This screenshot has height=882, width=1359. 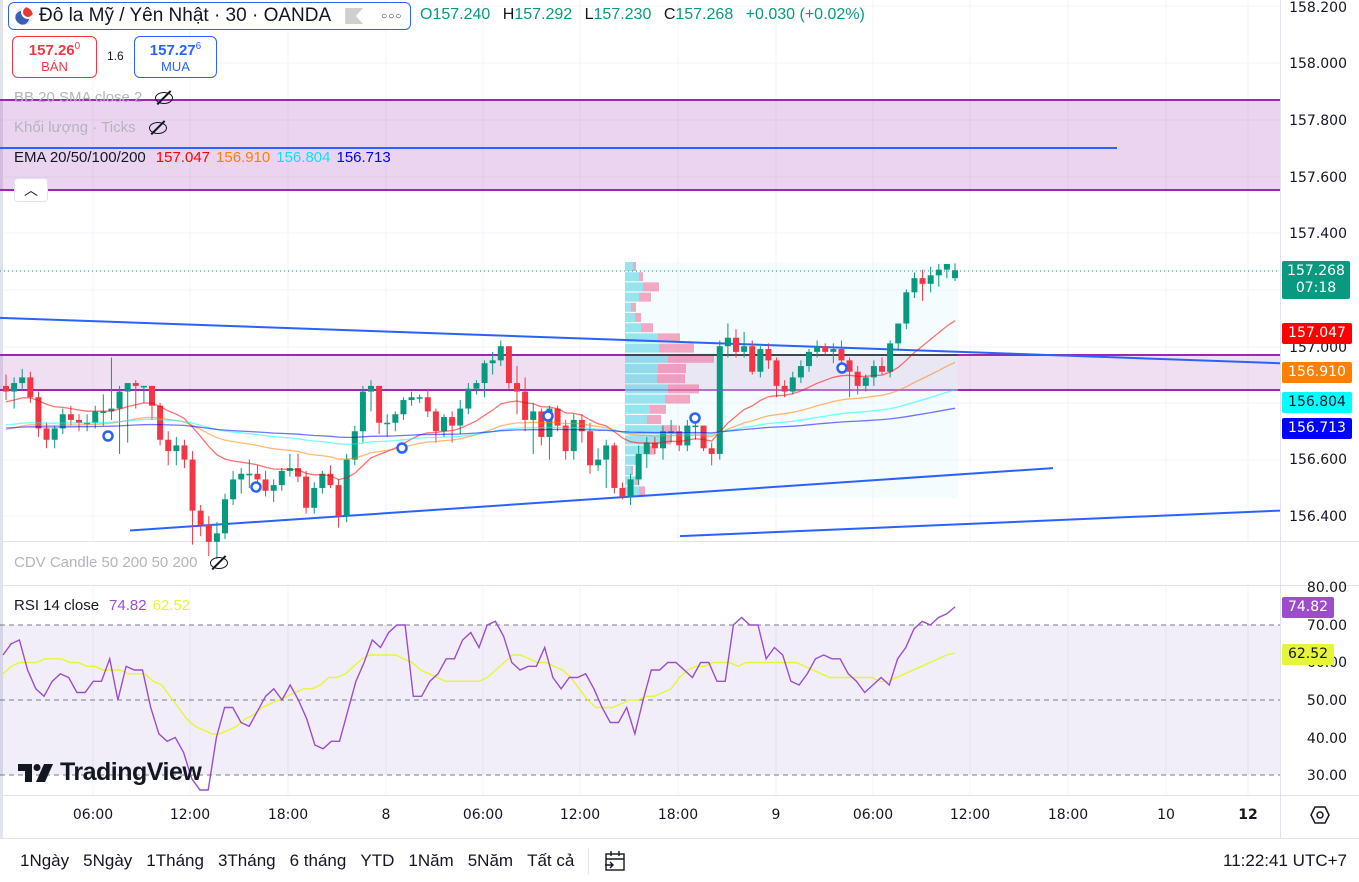 I want to click on rsi-ma-tag: 62.52, so click(x=1308, y=654).